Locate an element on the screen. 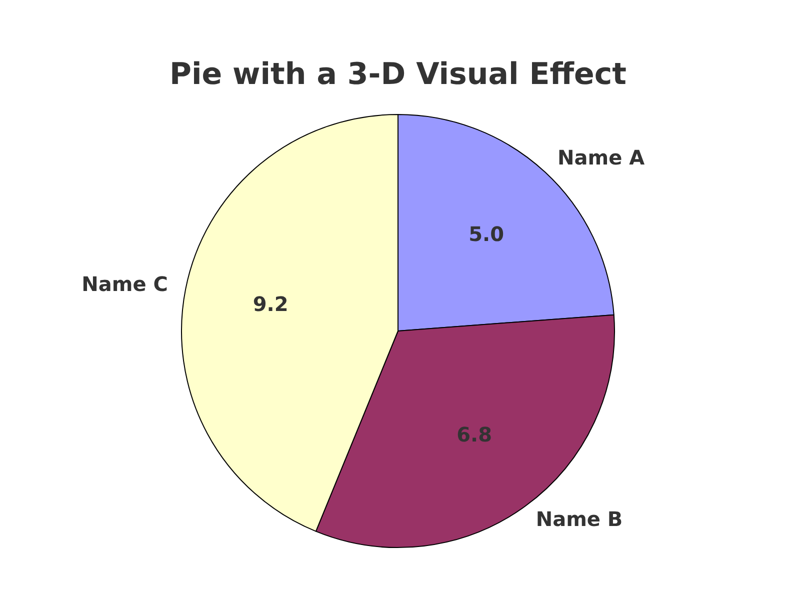  slice-label: Name C is located at coordinates (125, 284).